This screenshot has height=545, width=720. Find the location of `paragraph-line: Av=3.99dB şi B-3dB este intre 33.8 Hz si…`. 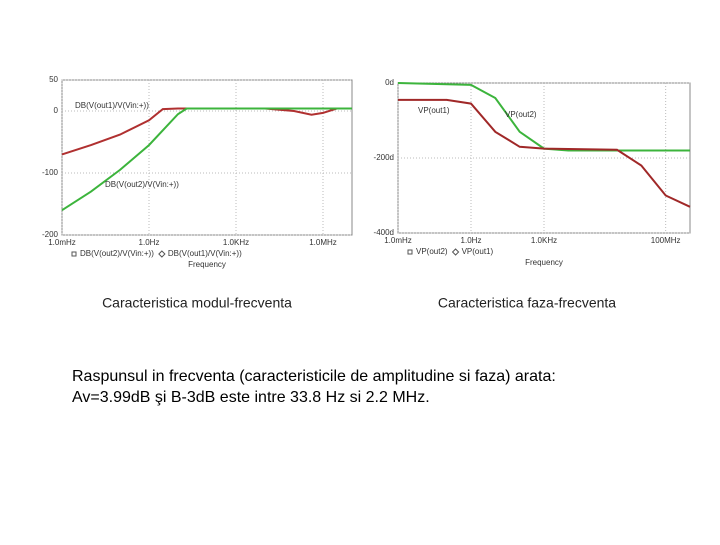

paragraph-line: Av=3.99dB şi B-3dB este intre 33.8 Hz si… is located at coordinates (251, 397).